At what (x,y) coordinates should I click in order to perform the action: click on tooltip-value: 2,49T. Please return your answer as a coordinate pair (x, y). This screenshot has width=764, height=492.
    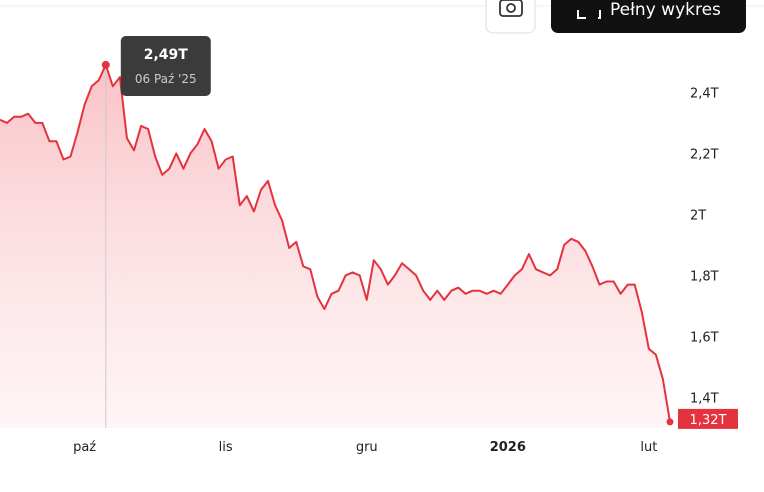
    Looking at the image, I should click on (166, 55).